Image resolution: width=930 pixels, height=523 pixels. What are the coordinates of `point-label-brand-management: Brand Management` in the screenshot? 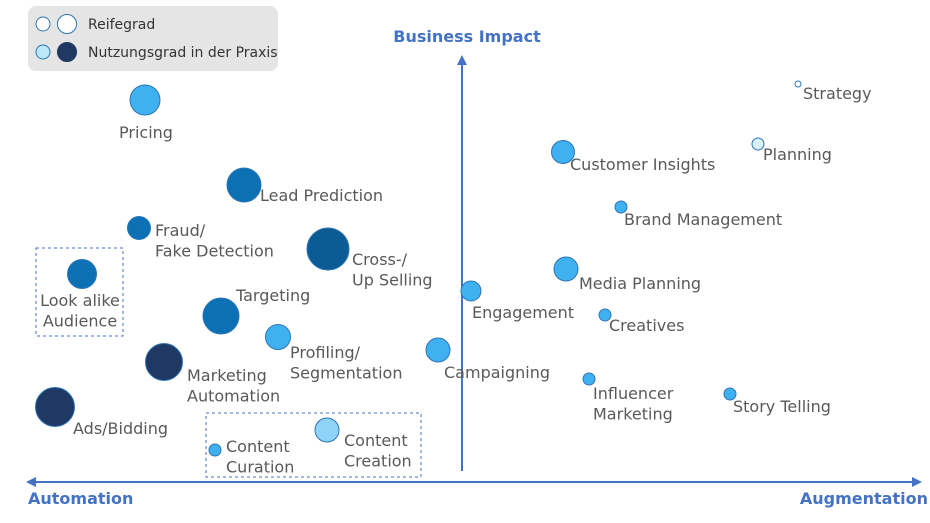 It's located at (703, 219).